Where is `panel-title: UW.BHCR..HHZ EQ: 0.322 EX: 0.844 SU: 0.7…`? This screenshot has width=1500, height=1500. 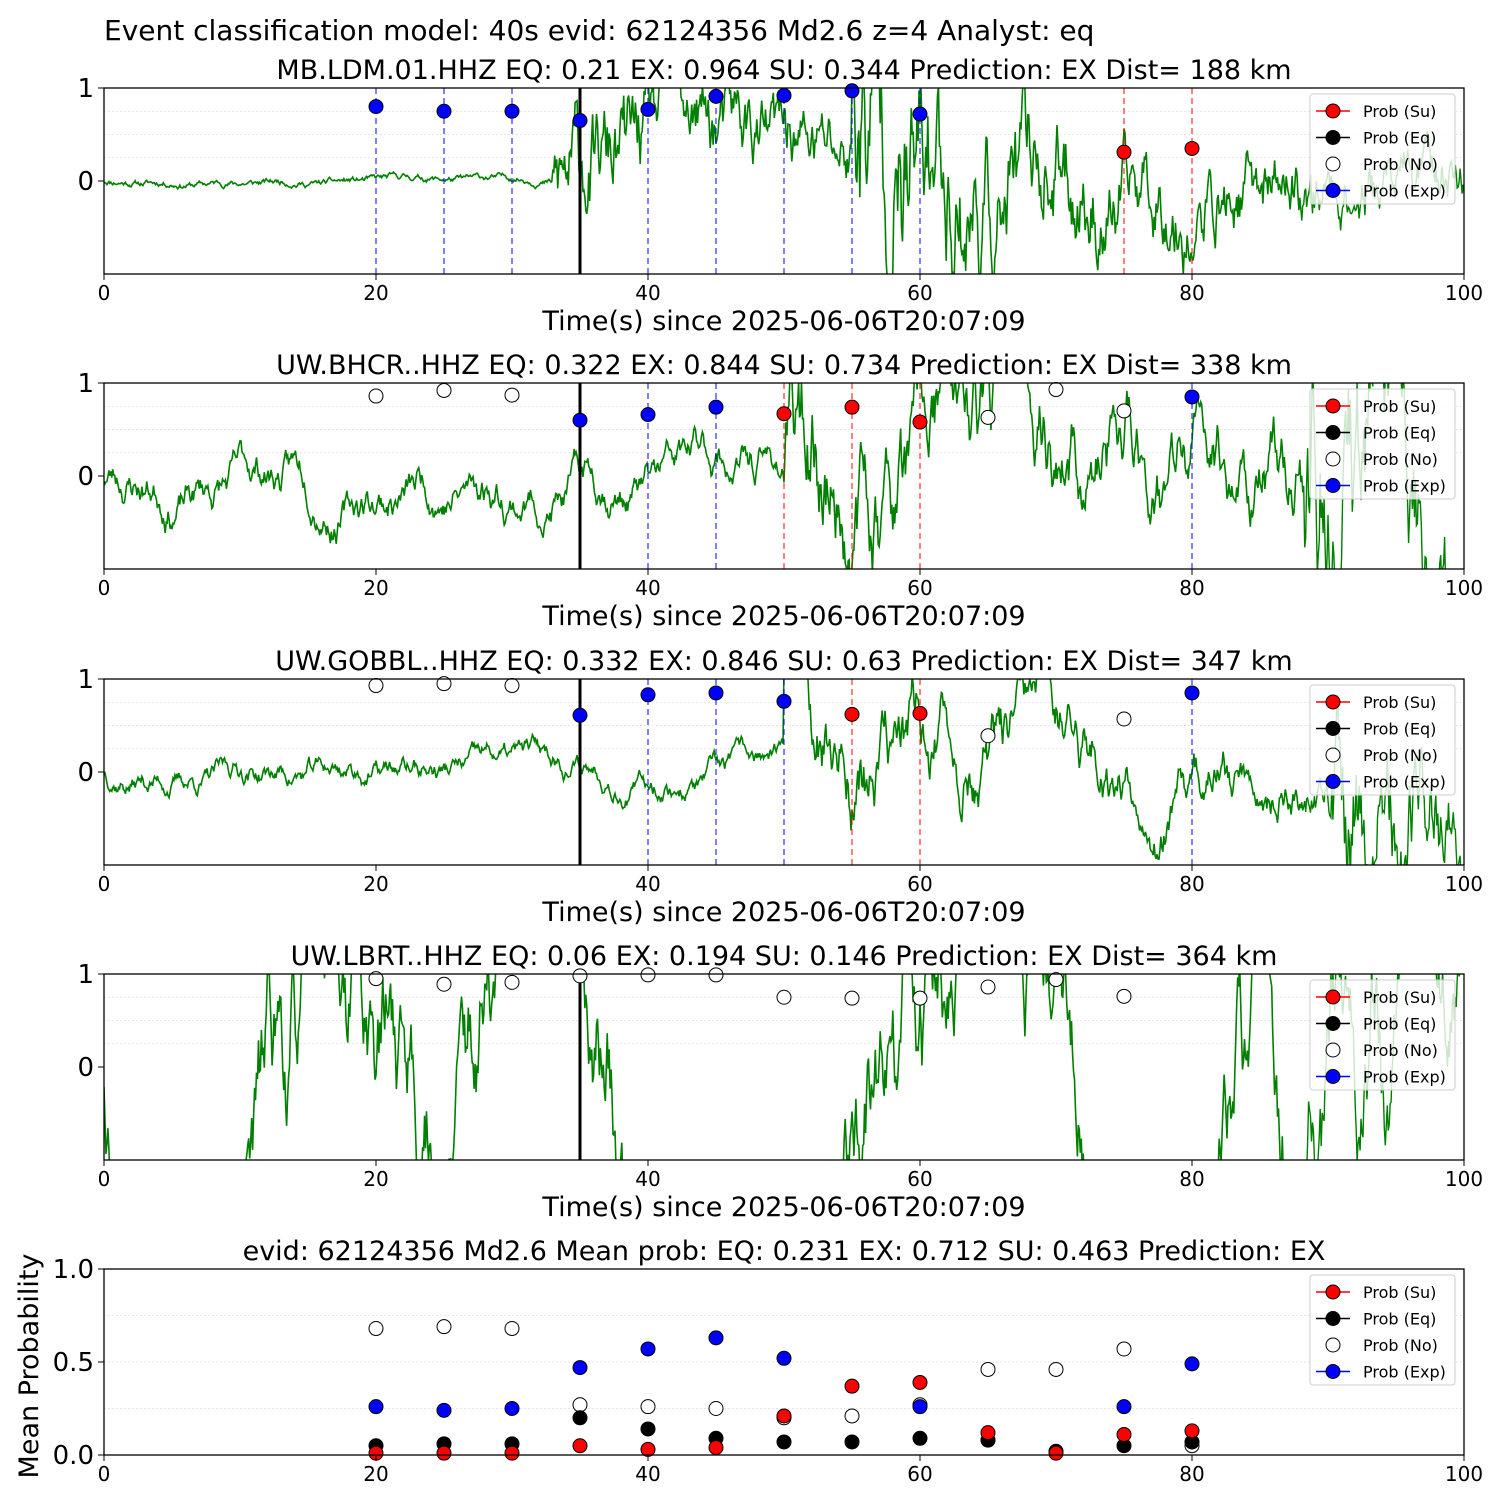 panel-title: UW.BHCR..HHZ EQ: 0.322 EX: 0.844 SU: 0.7… is located at coordinates (784, 365).